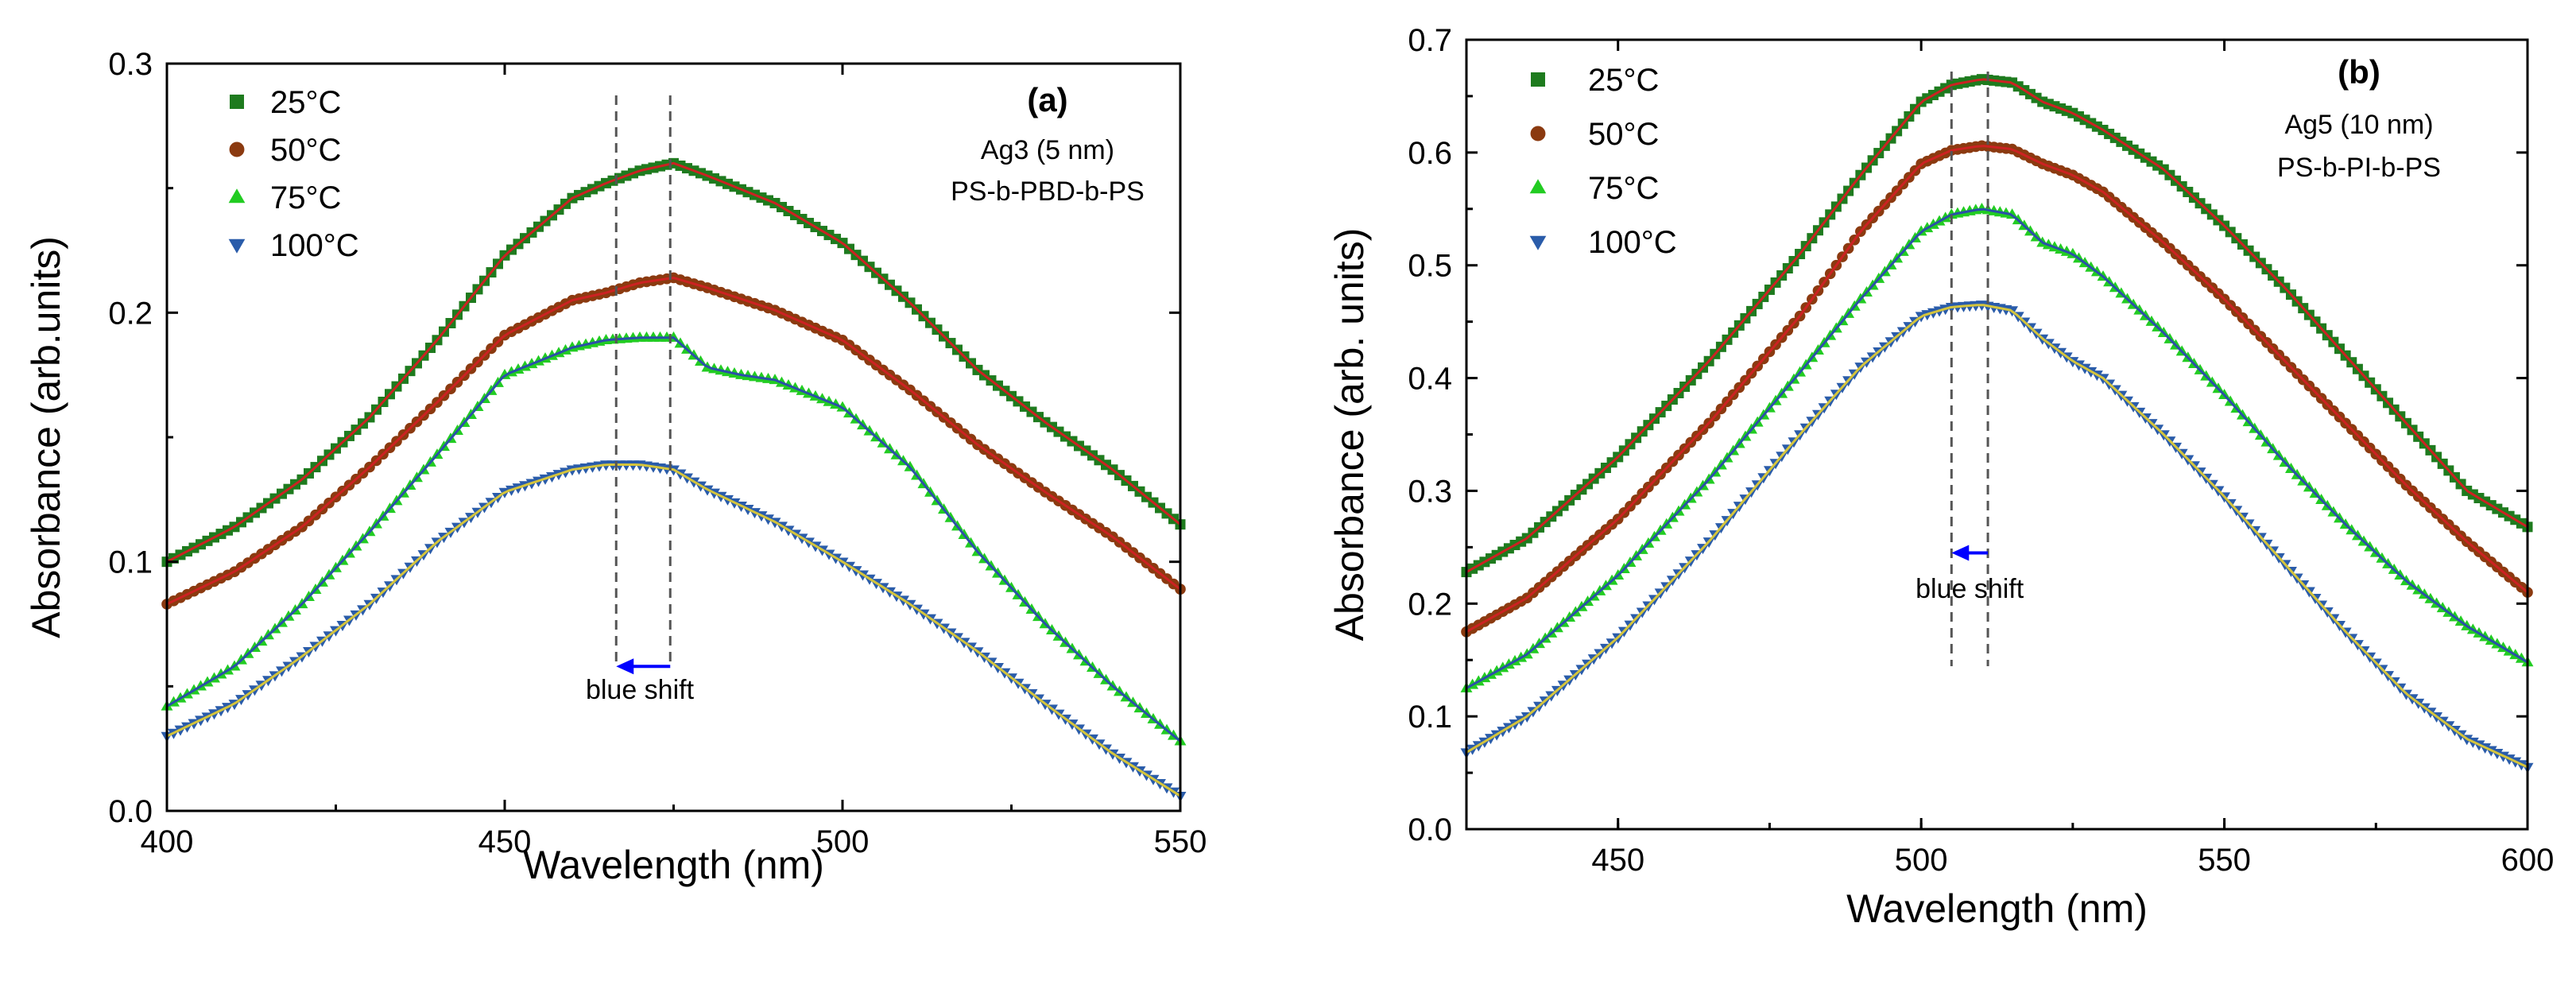 The width and height of the screenshot is (2576, 981). Describe the element at coordinates (2358, 125) in the screenshot. I see `sample-label-b: Ag5 (10 nm)` at that location.